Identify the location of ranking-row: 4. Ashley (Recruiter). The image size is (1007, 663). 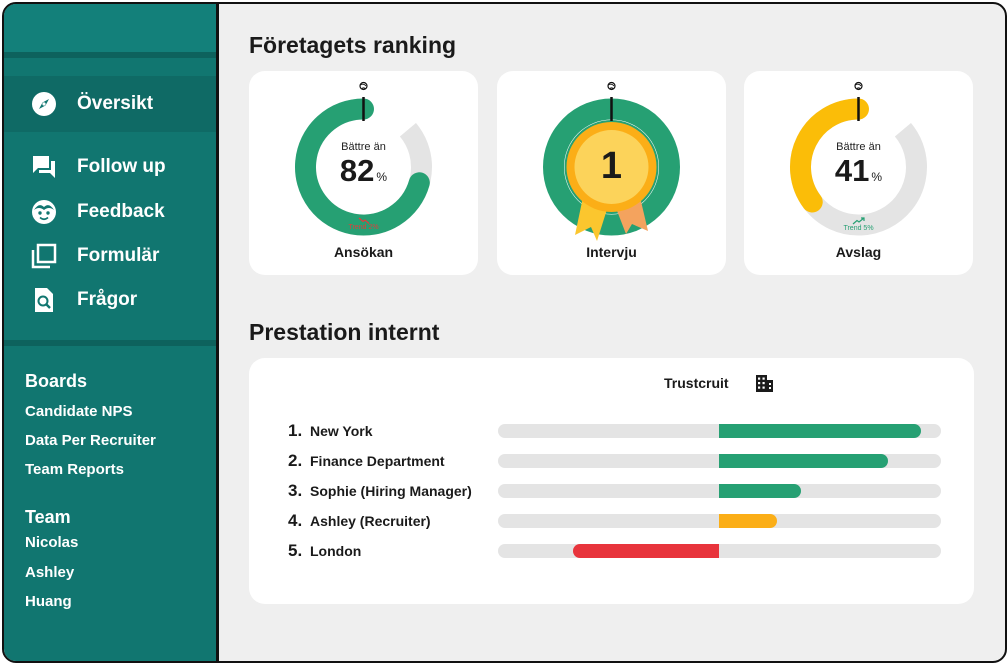
(611, 521).